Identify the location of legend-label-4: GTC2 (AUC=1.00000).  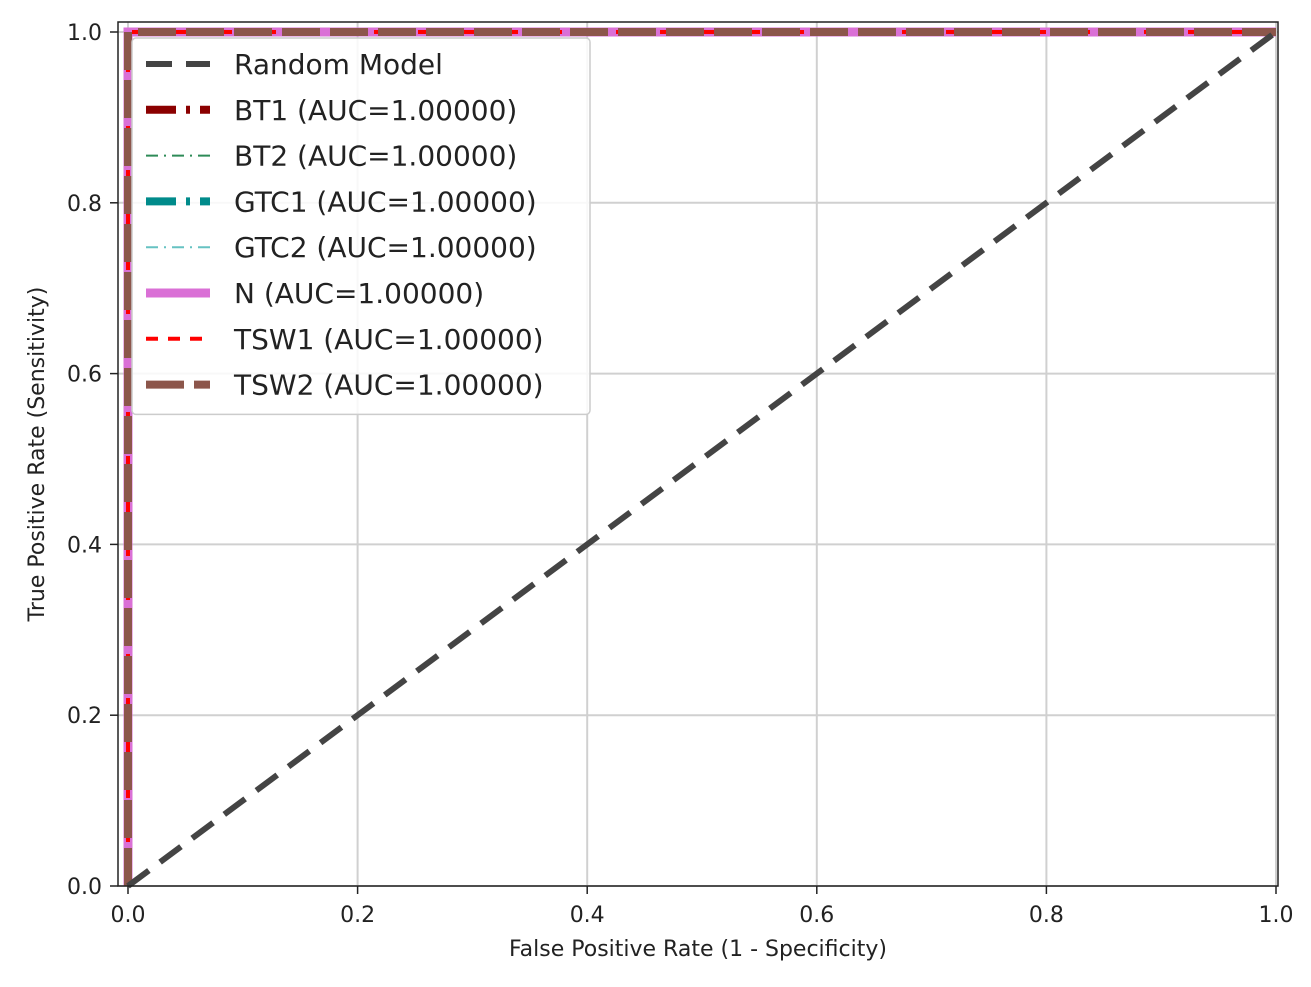
(385, 247).